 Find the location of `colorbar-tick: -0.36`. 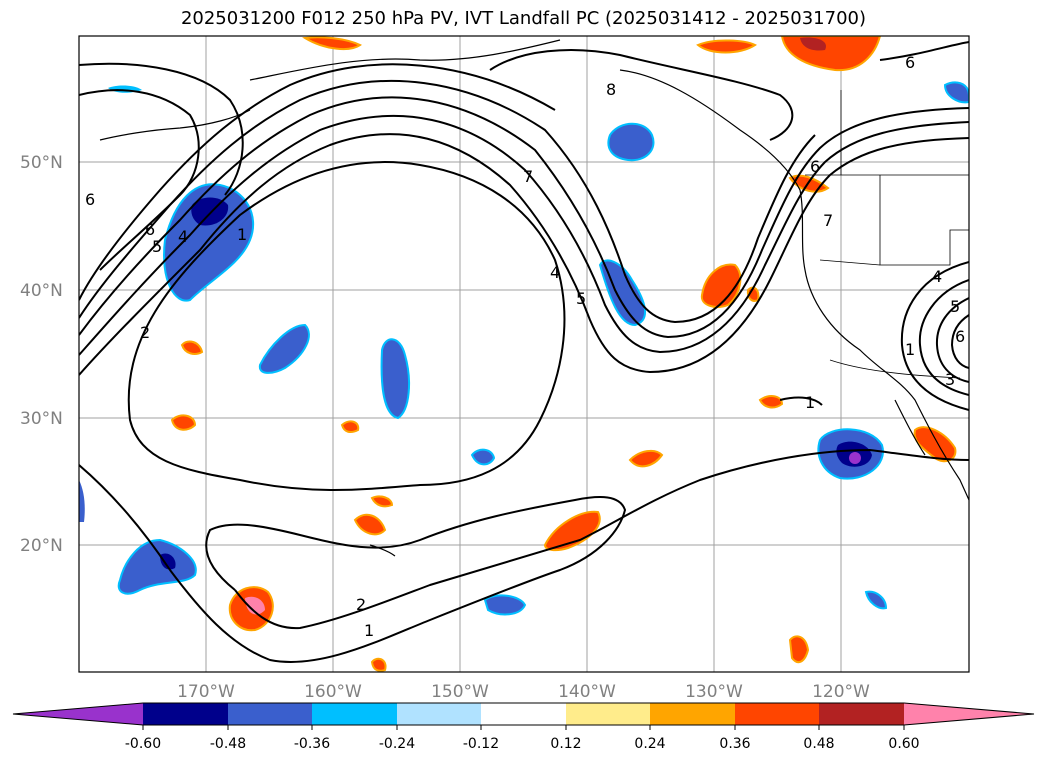

colorbar-tick: -0.36 is located at coordinates (312, 744).